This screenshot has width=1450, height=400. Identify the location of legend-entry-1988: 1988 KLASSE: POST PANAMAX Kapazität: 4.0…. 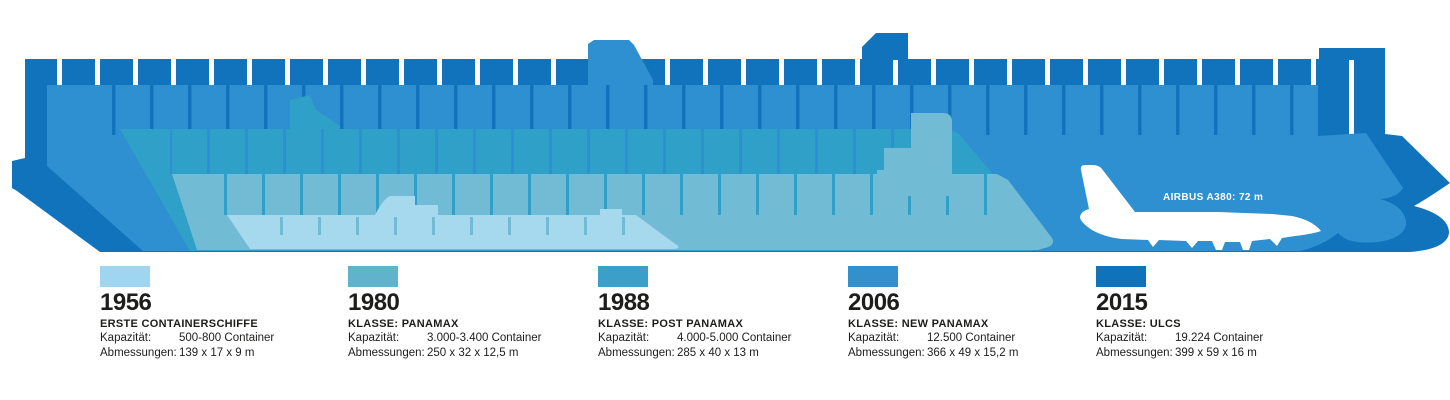
(717, 313).